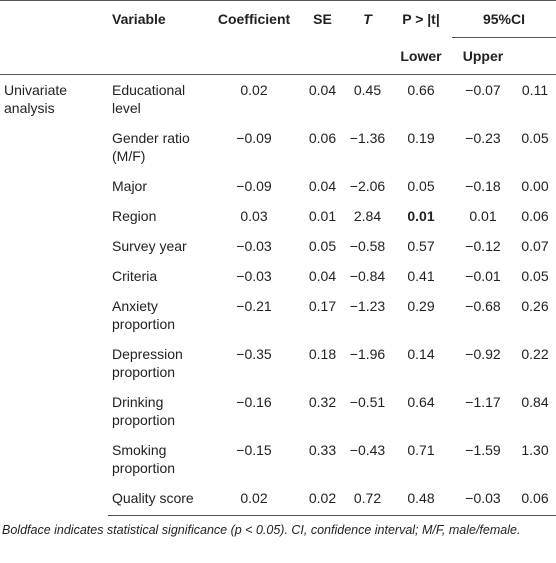  What do you see at coordinates (535, 90) in the screenshot?
I see `value-cell: 0.11` at bounding box center [535, 90].